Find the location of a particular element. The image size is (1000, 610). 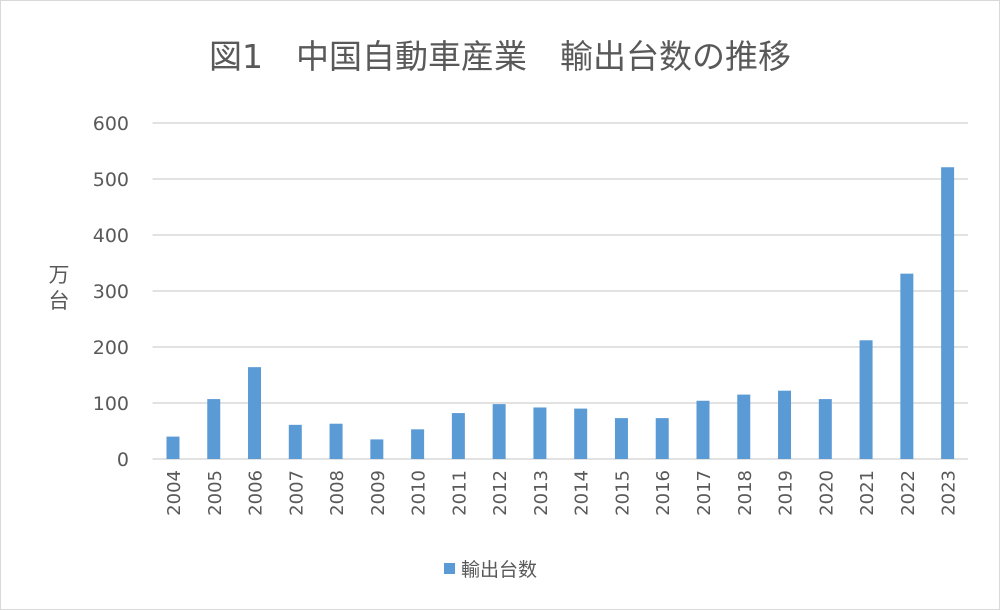

x-tick-label: 2007 is located at coordinates (296, 493).